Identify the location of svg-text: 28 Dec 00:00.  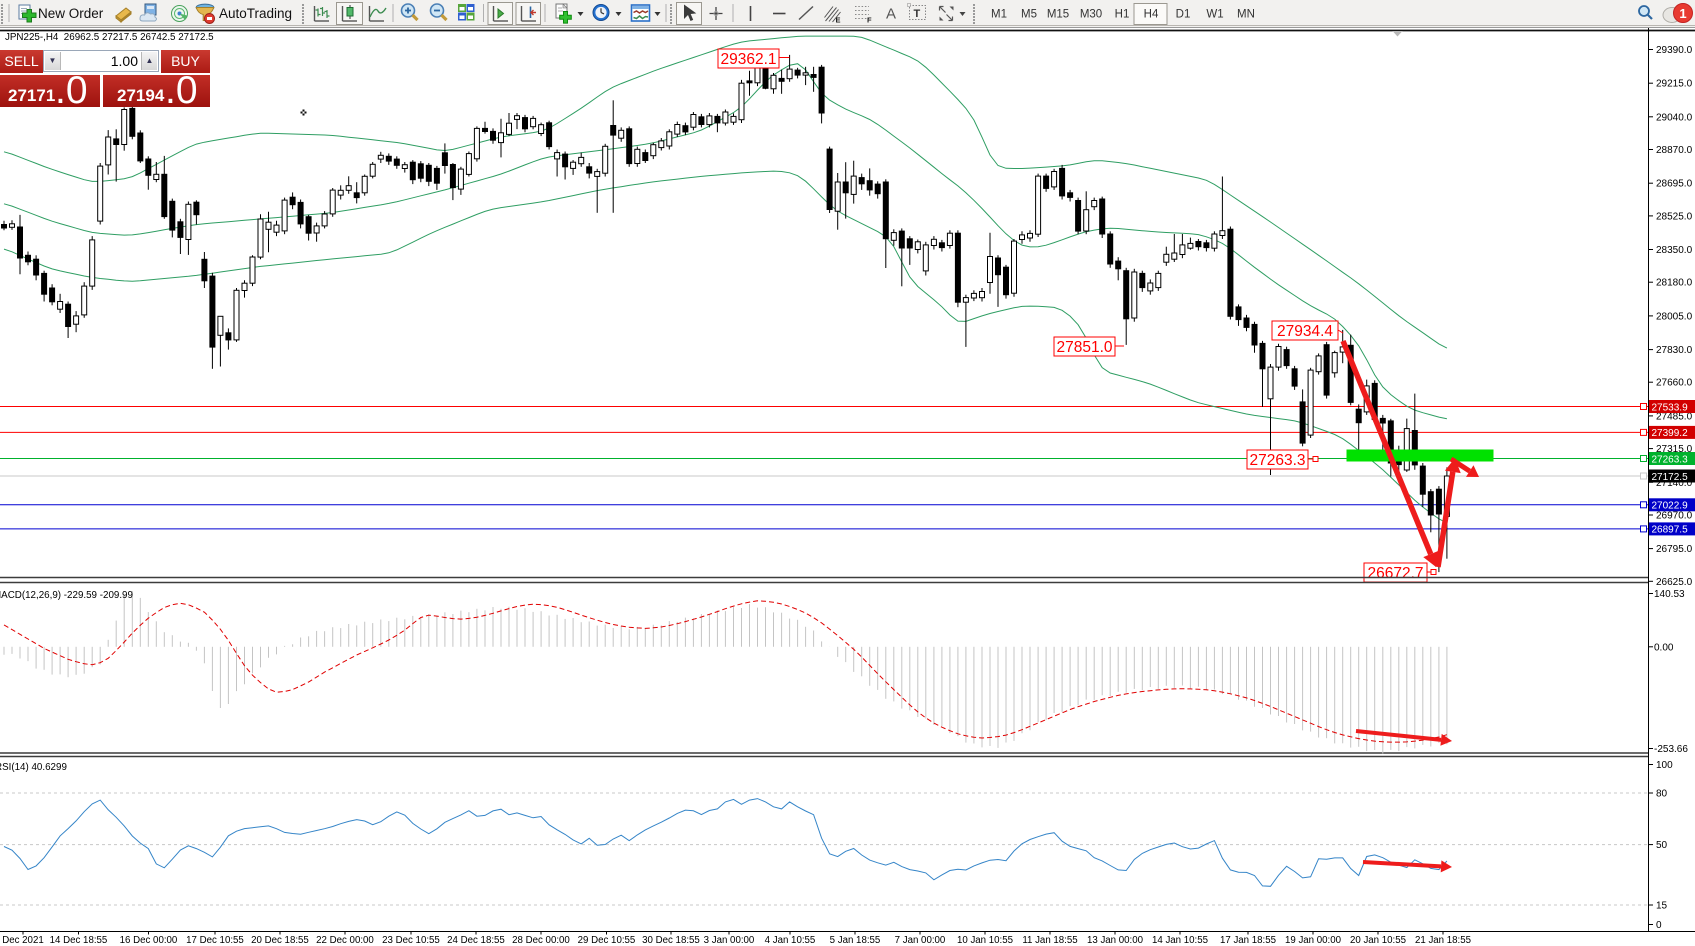
(541, 940).